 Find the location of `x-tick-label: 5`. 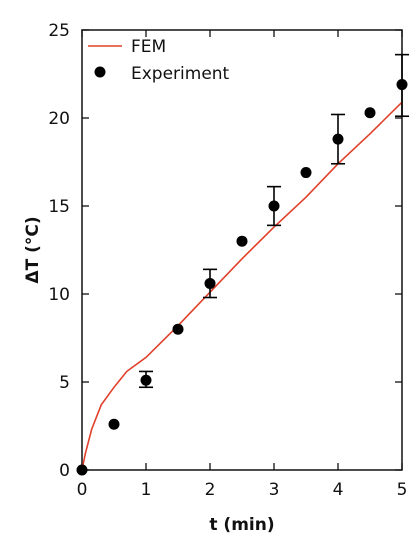

x-tick-label: 5 is located at coordinates (402, 490).